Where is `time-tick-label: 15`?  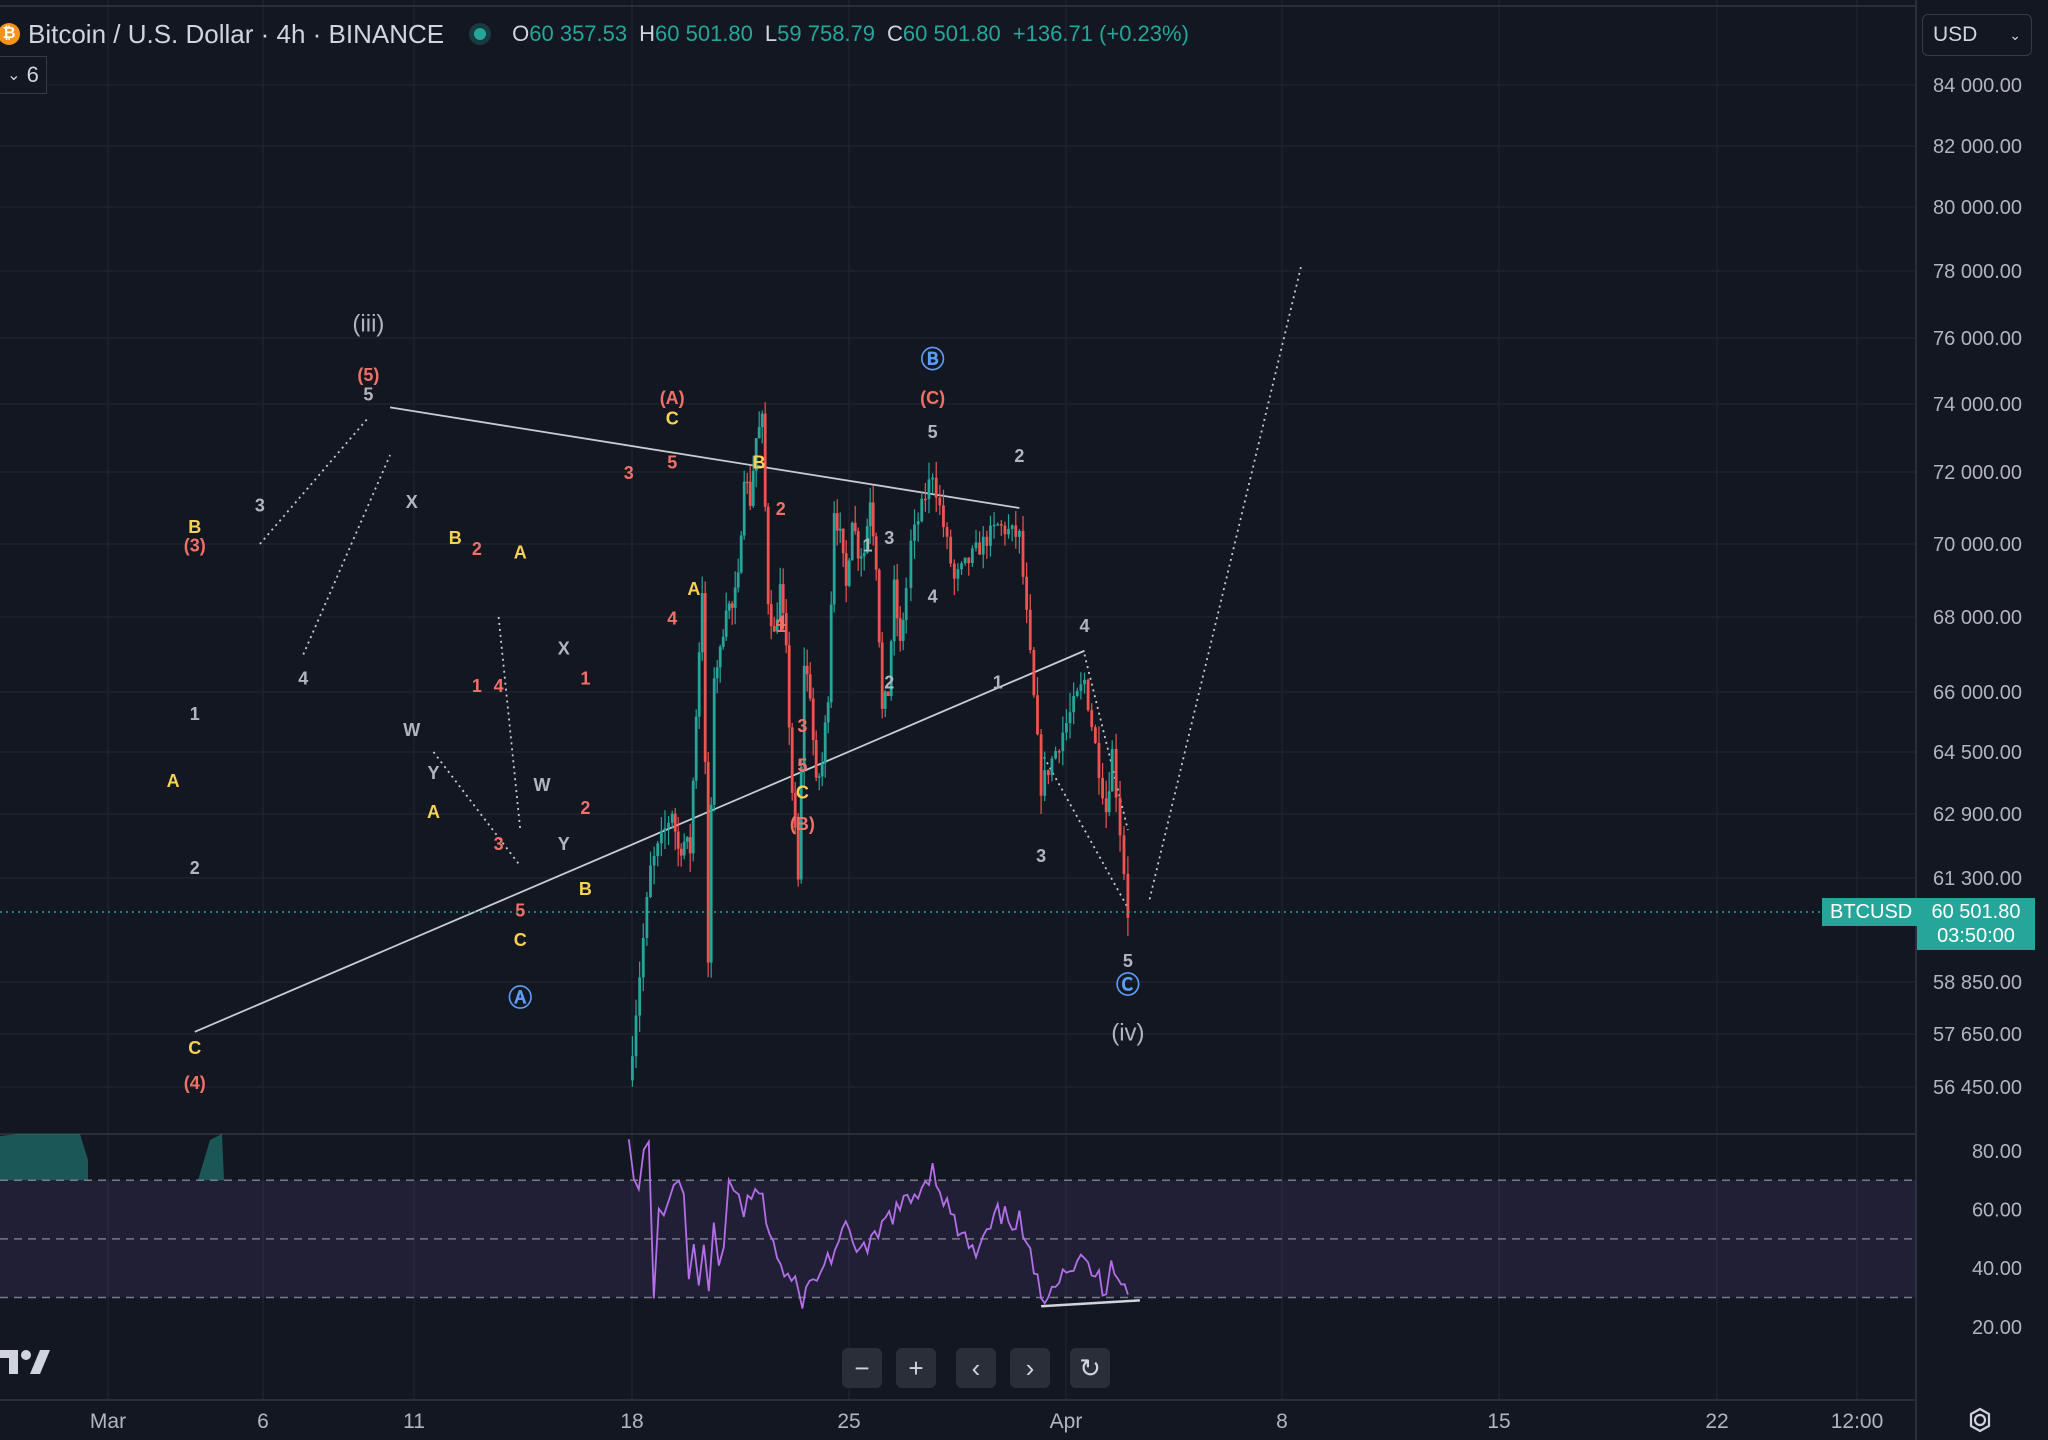
time-tick-label: 15 is located at coordinates (1498, 1421).